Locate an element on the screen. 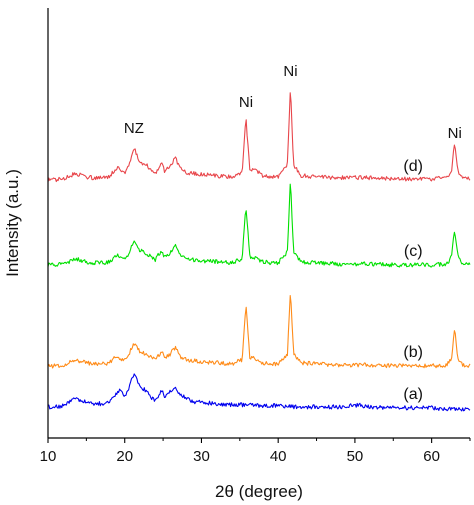  series-label-d: (d) is located at coordinates (413, 166).